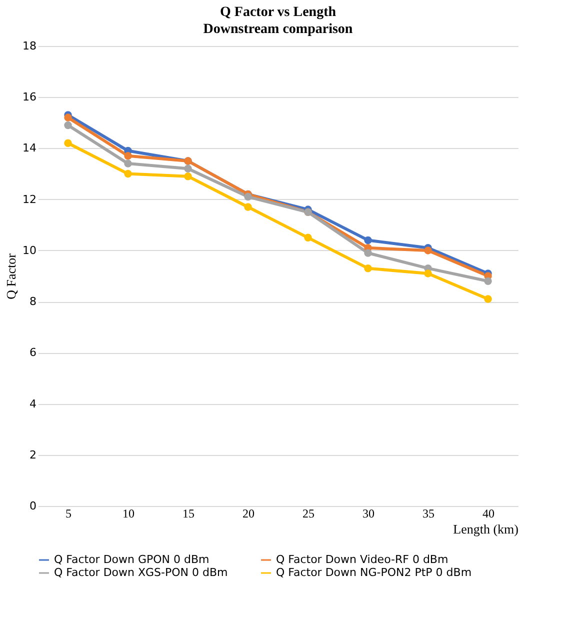 The width and height of the screenshot is (573, 643). Describe the element at coordinates (428, 513) in the screenshot. I see `x-tick-label: 35` at that location.